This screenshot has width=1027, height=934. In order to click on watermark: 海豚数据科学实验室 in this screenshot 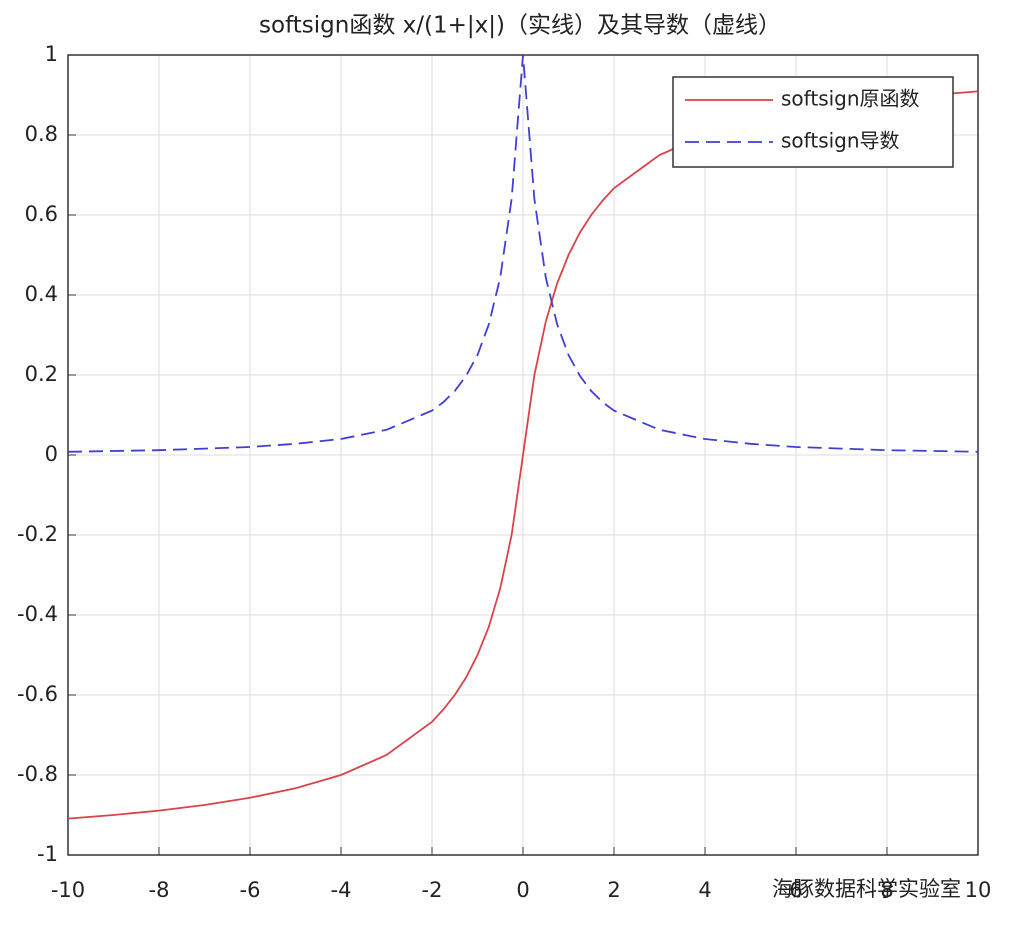, I will do `click(866, 889)`.